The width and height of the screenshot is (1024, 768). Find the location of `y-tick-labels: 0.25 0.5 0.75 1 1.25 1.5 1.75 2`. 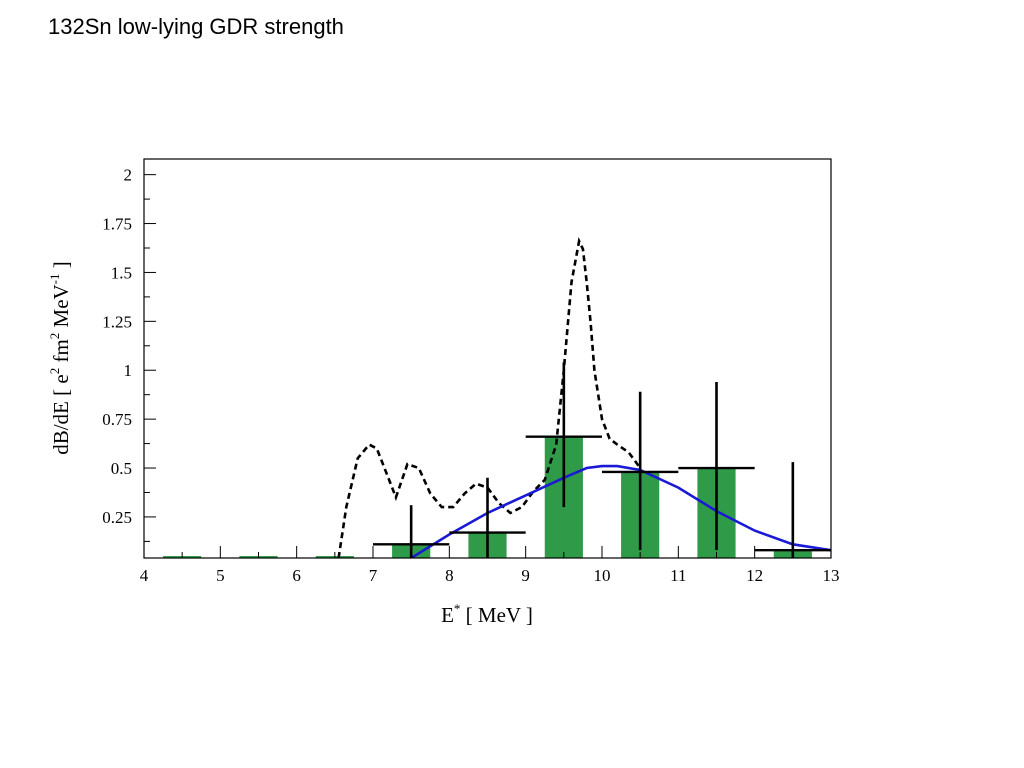

y-tick-labels: 0.25 0.5 0.75 1 1.25 1.5 1.75 2 is located at coordinates (117, 346).